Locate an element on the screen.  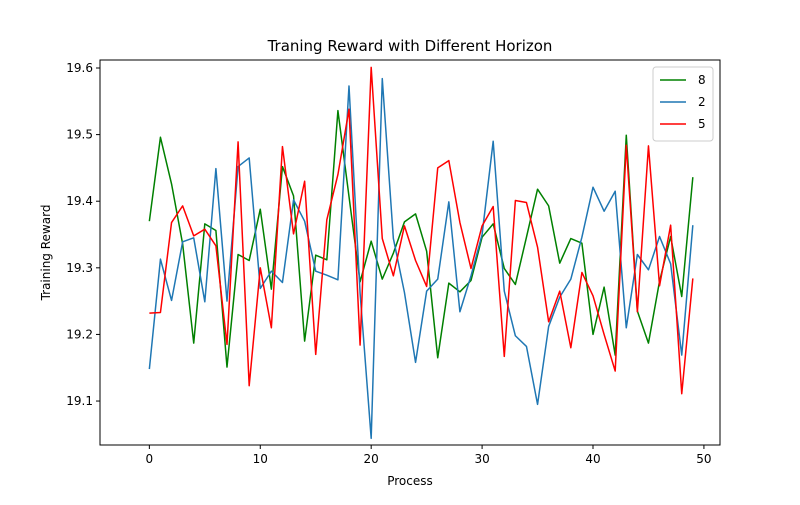
legend-label: 8 is located at coordinates (702, 80).